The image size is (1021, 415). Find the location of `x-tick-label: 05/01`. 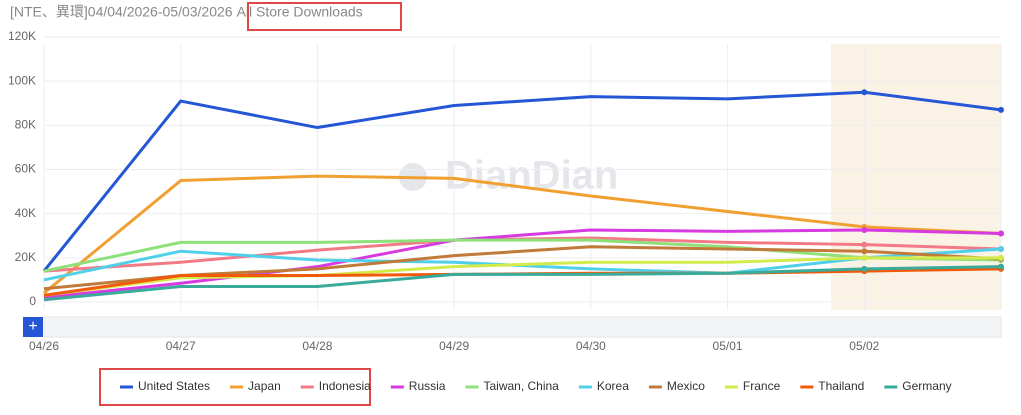

x-tick-label: 05/01 is located at coordinates (728, 346).